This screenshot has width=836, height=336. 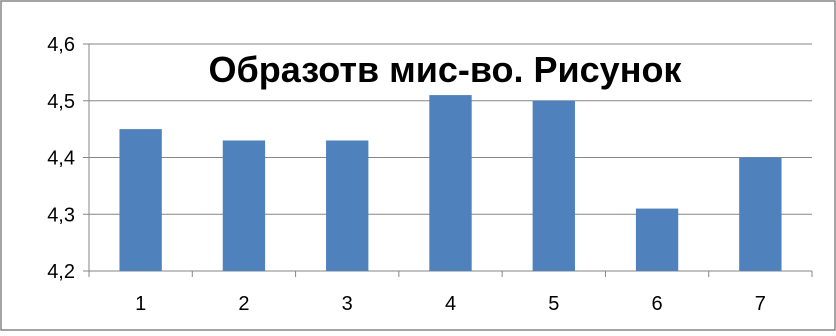 I want to click on x-tick-label: 1, so click(x=140, y=304).